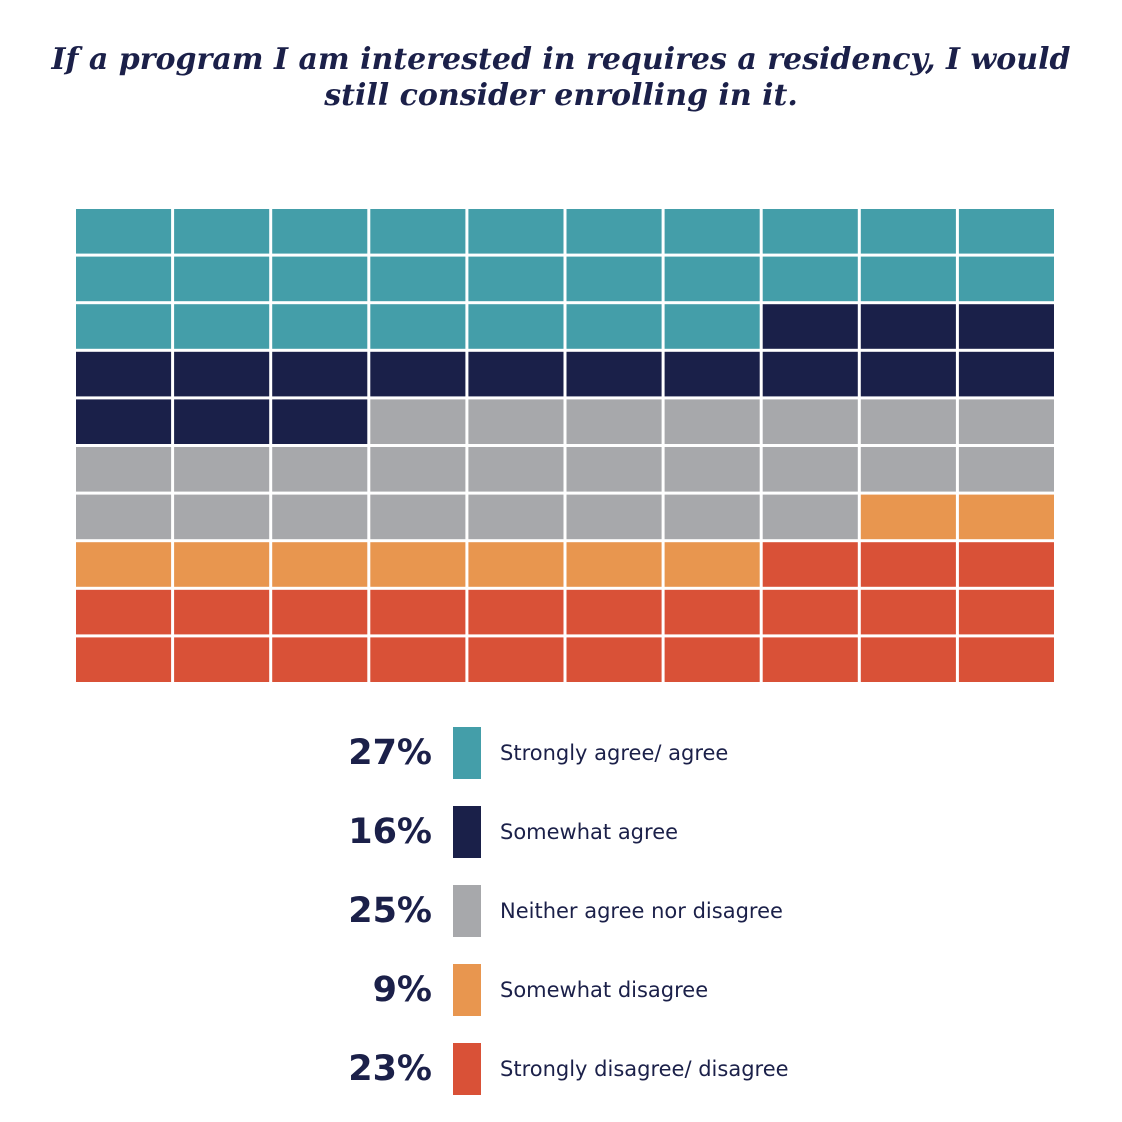  I want to click on legend-percent: 23%, so click(390, 1069).